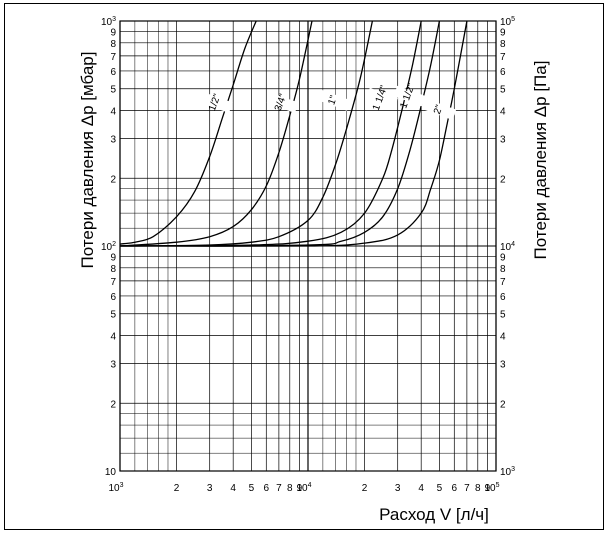 The width and height of the screenshot is (609, 533). I want to click on y-tick-label-right: 10³, so click(507, 472).